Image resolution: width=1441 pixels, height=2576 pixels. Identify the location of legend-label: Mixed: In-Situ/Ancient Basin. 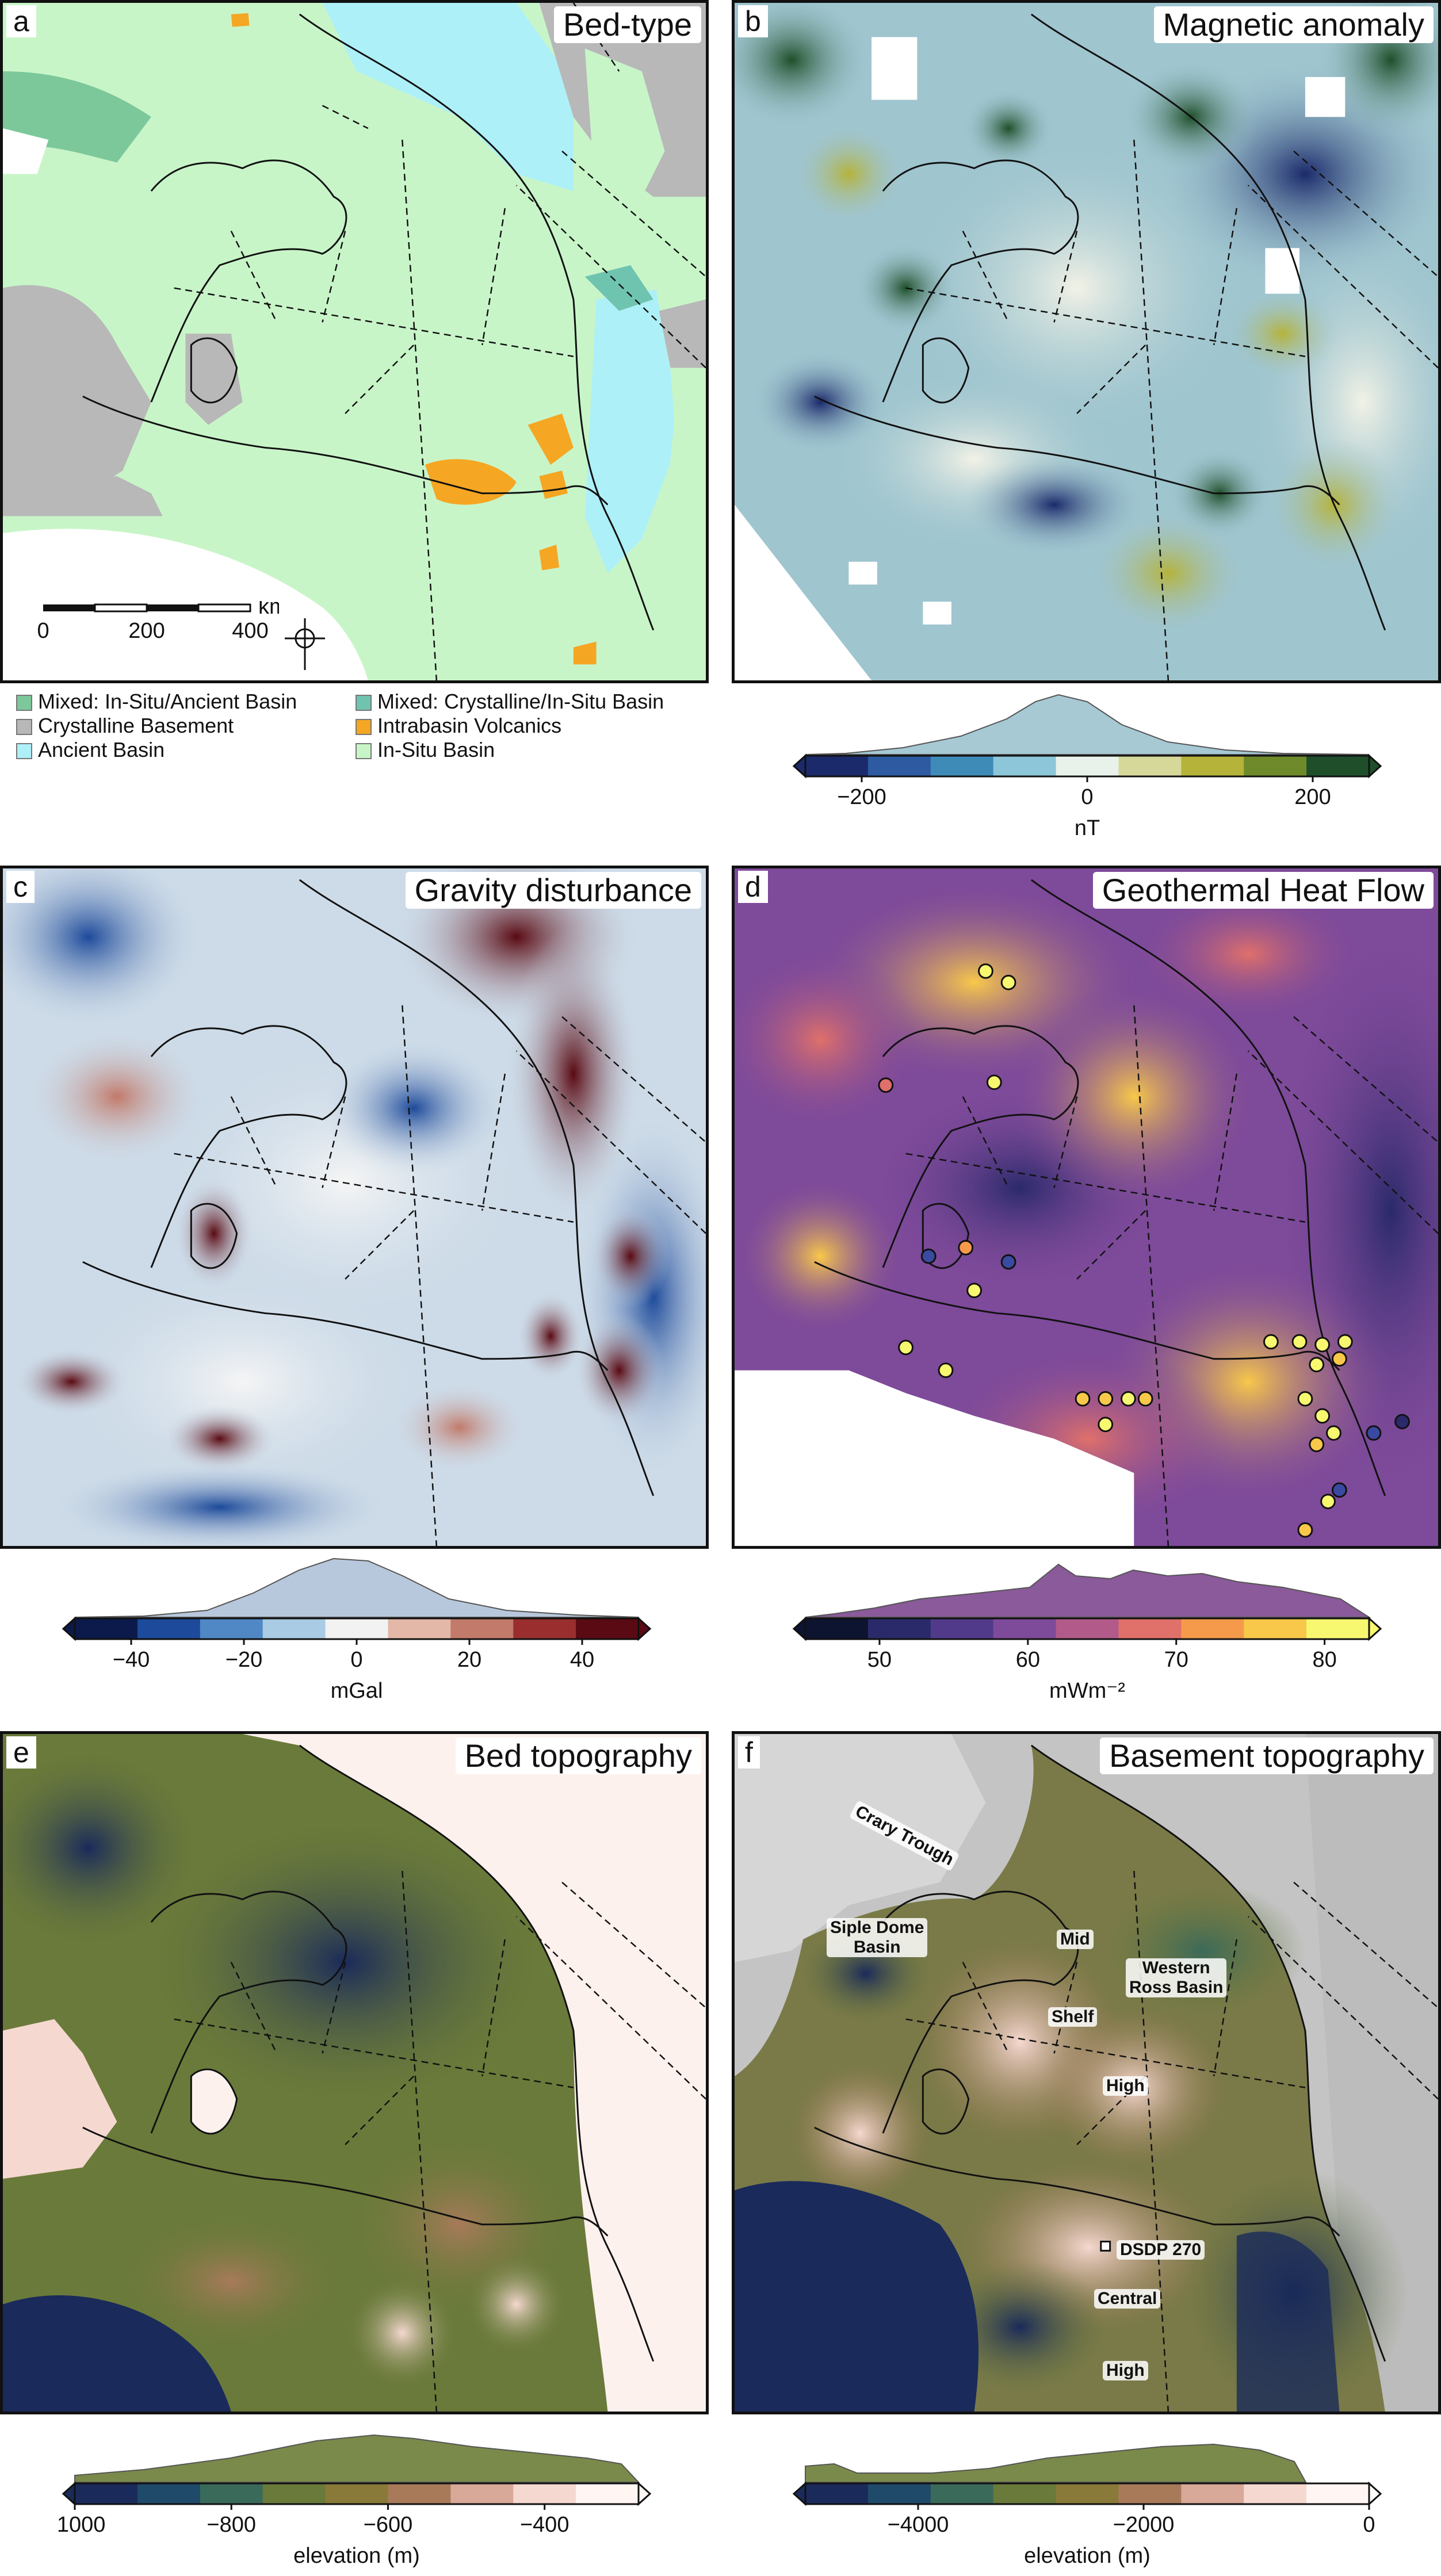
(167, 701).